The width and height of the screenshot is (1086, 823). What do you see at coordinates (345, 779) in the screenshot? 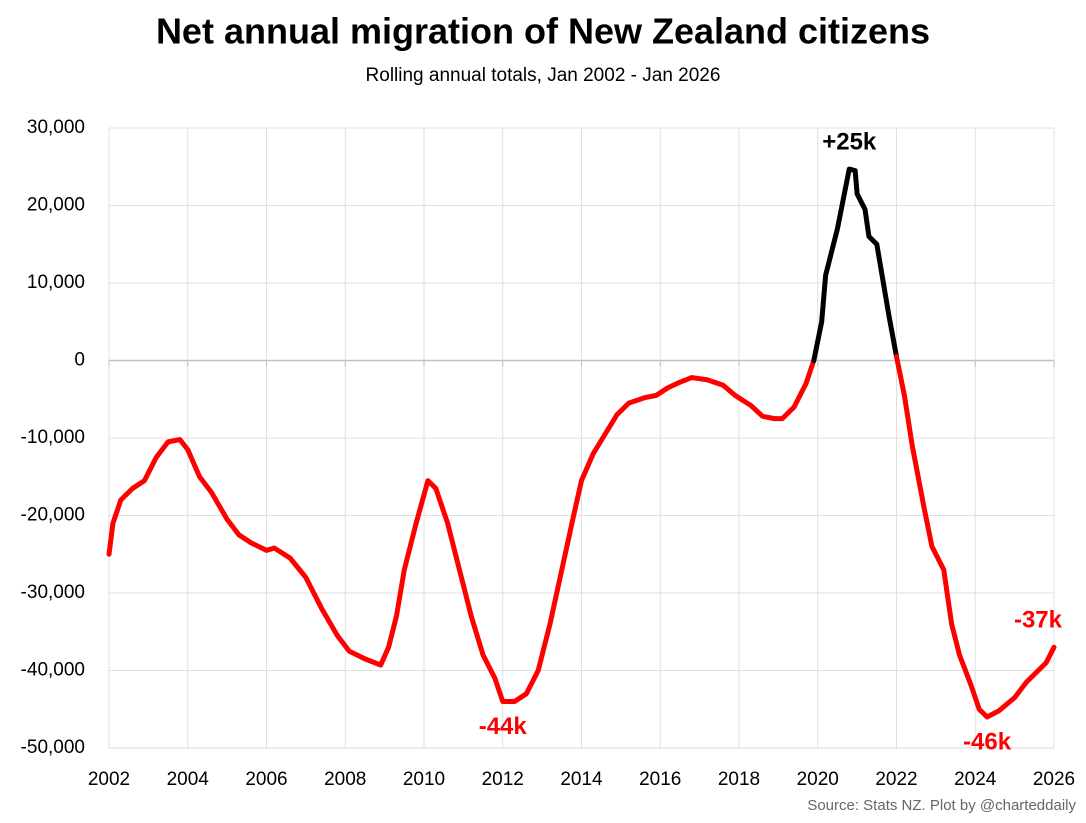
I see `x-tick-label: 2008` at bounding box center [345, 779].